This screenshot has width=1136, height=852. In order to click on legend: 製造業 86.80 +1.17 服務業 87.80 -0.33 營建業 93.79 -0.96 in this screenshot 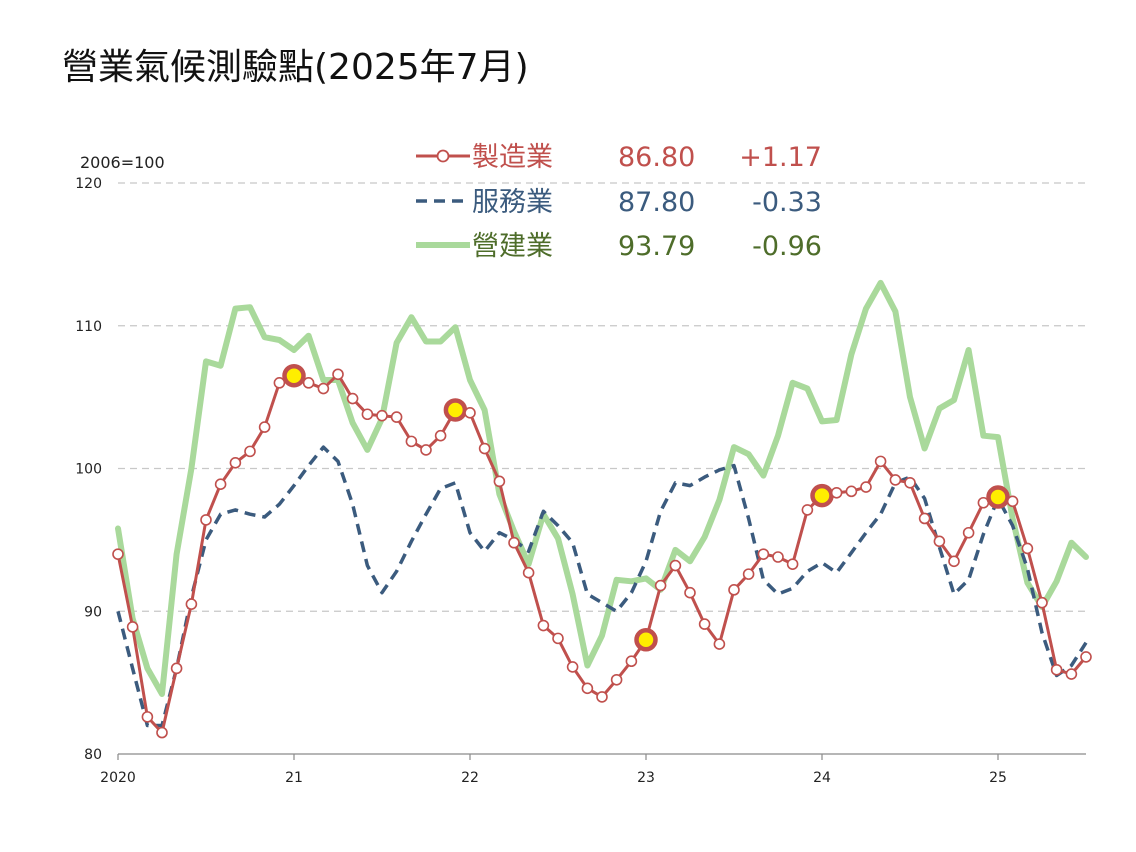, I will do `click(619, 202)`.